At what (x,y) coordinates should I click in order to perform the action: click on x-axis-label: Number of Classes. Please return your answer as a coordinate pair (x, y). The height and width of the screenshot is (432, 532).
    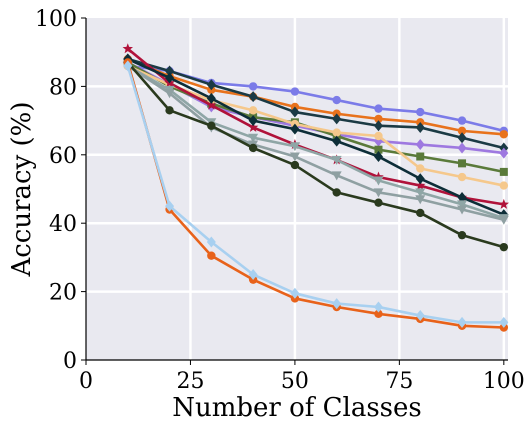
    Looking at the image, I should click on (297, 408).